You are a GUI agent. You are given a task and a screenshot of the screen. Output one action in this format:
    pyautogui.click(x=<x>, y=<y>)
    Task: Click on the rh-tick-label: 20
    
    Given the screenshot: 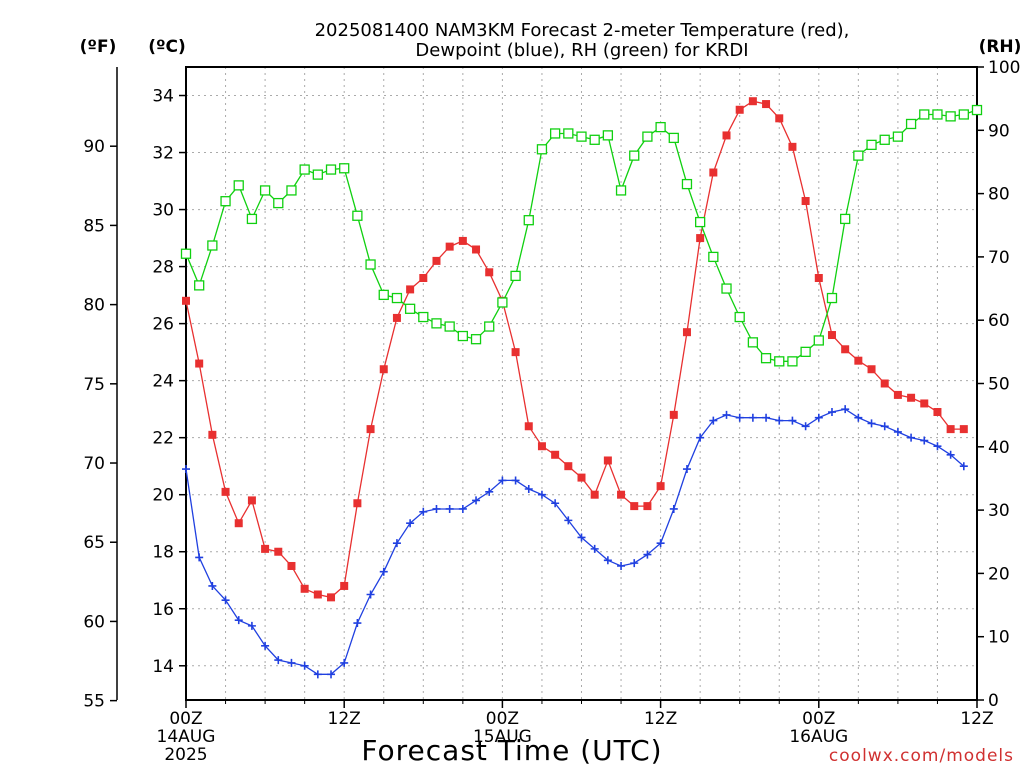 What is the action you would take?
    pyautogui.click(x=999, y=574)
    